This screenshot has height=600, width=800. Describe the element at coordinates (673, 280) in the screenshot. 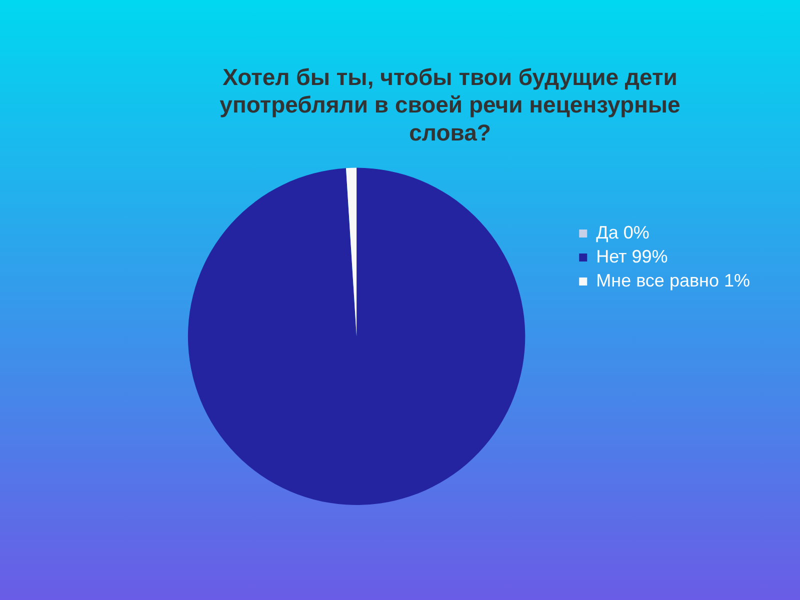

I see `legend-label: Мне все равно 1%` at that location.